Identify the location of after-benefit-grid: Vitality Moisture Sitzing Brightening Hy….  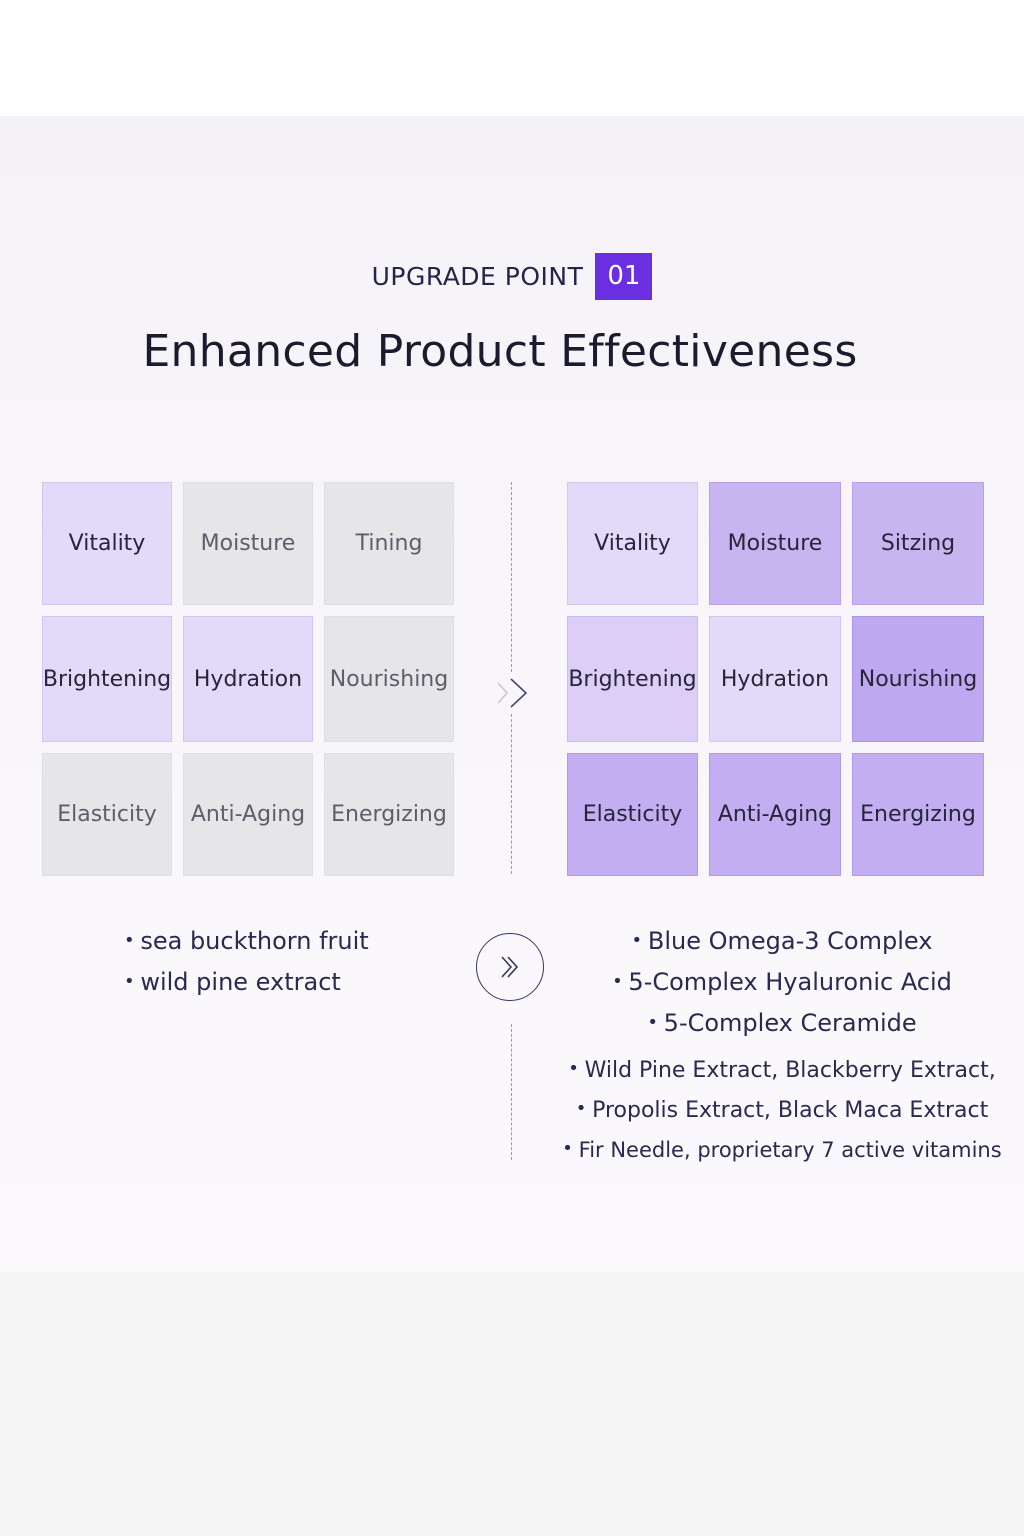
(775, 679).